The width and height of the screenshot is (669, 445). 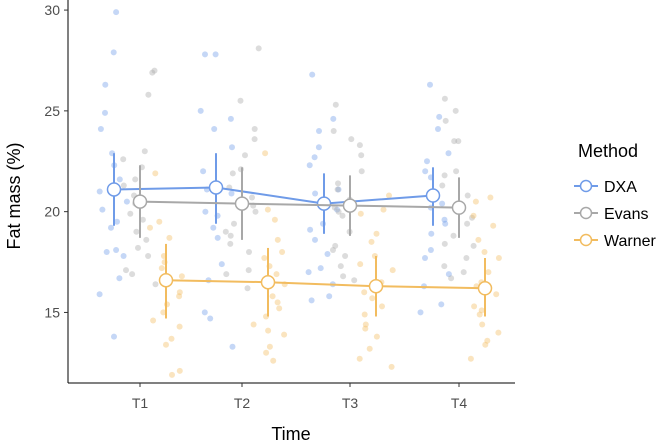 I want to click on y-axis-ticks: 15 20 25 30, so click(x=56, y=161).